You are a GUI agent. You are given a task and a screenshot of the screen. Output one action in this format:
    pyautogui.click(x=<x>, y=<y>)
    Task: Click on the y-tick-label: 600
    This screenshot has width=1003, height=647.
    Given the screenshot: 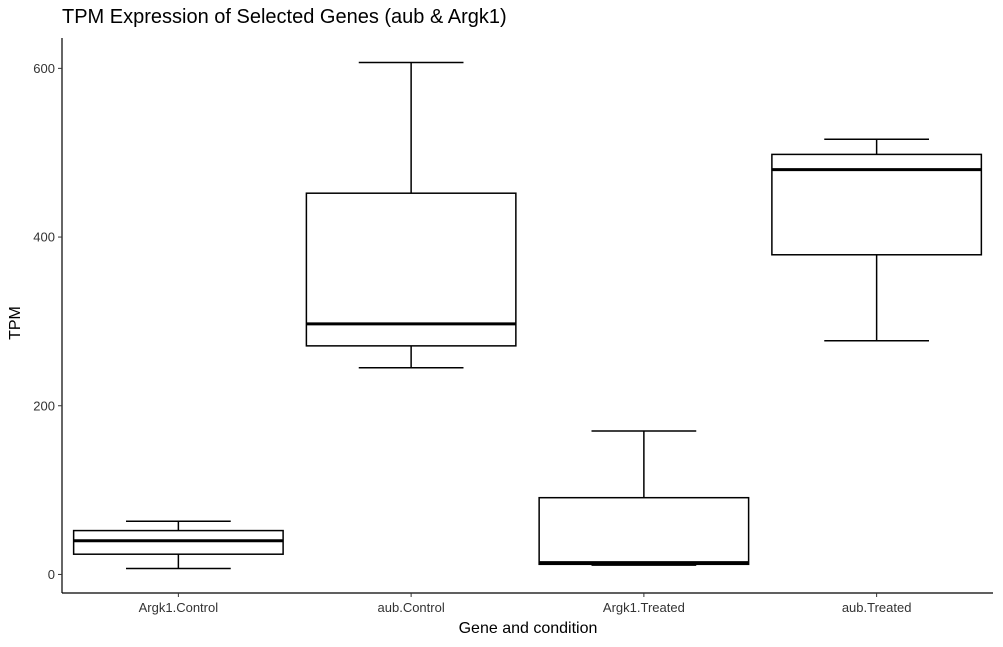 What is the action you would take?
    pyautogui.click(x=44, y=68)
    